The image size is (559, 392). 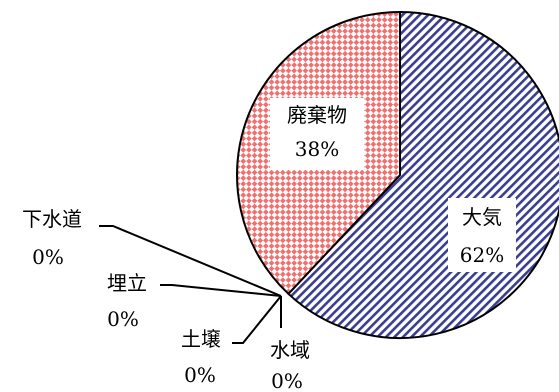 I want to click on leader-line-dojo, so click(x=257, y=319).